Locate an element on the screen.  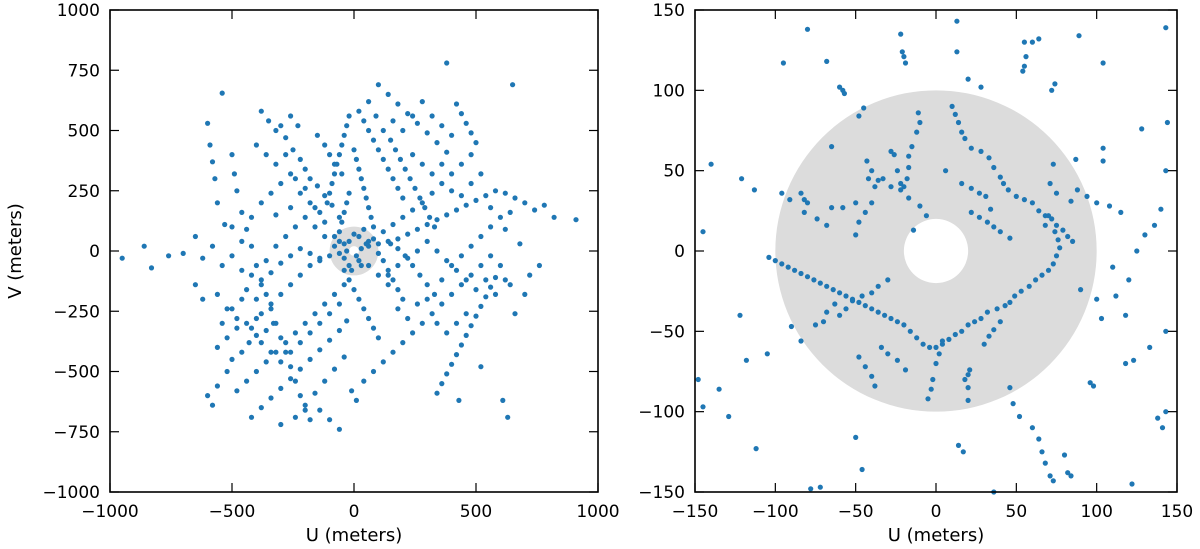
y-tick-label: 0 is located at coordinates (679, 252).